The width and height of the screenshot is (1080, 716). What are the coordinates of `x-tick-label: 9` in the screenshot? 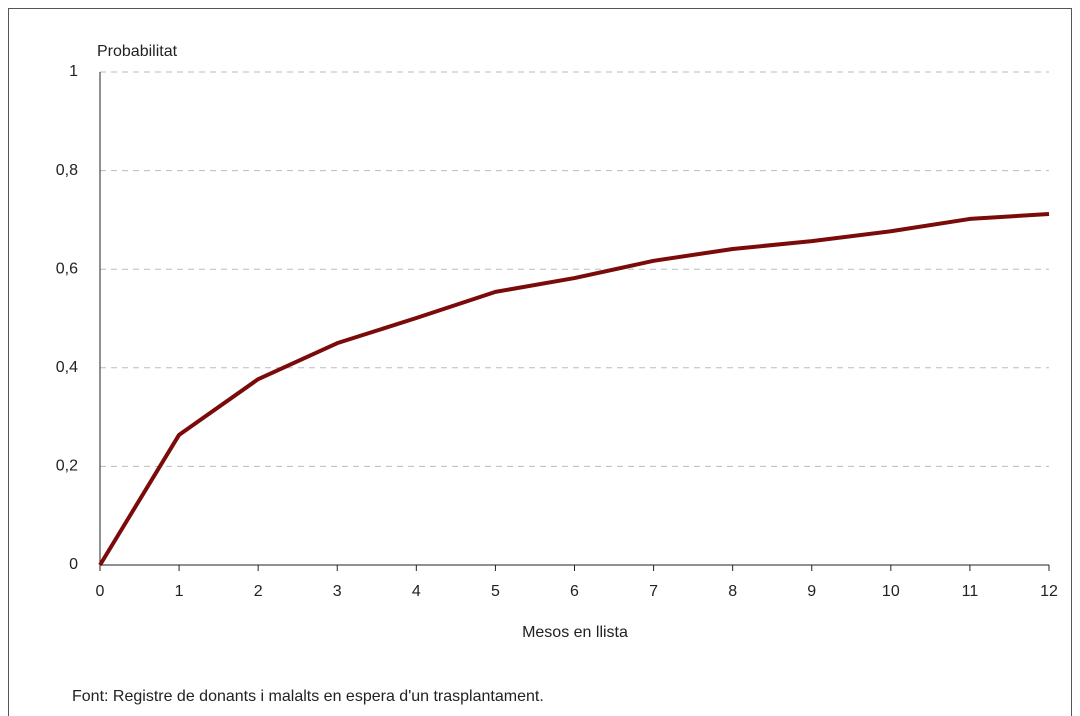 It's located at (811, 591).